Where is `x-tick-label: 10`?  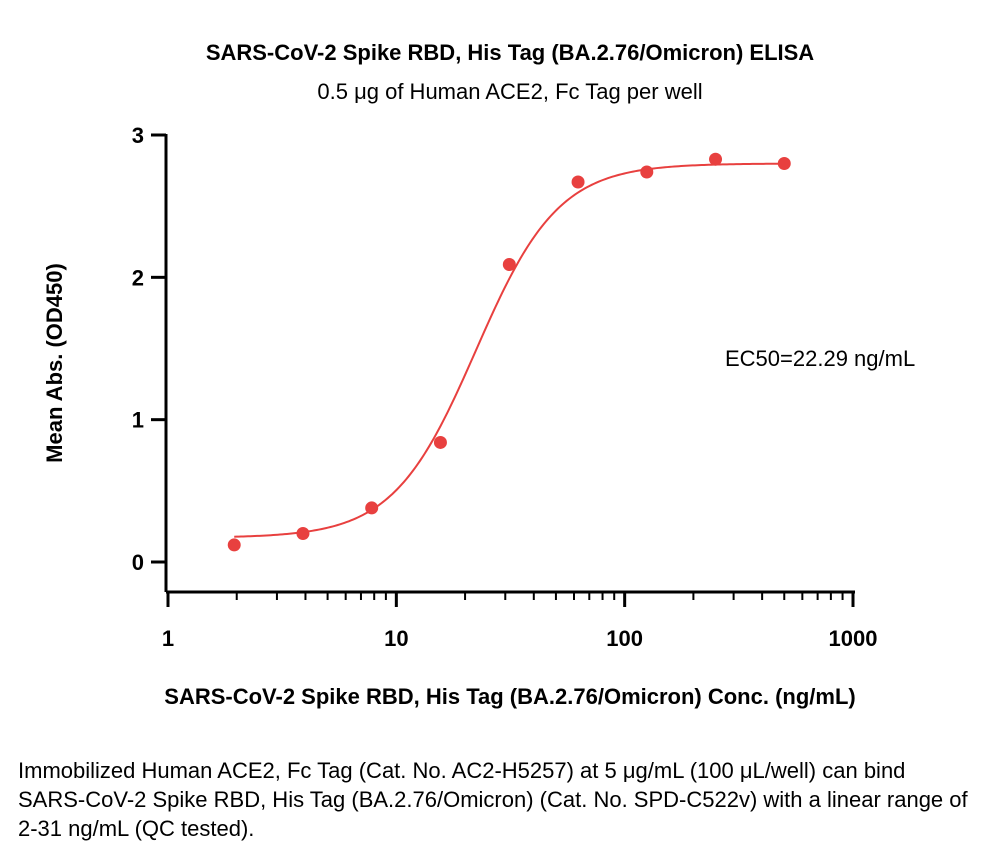 x-tick-label: 10 is located at coordinates (396, 638).